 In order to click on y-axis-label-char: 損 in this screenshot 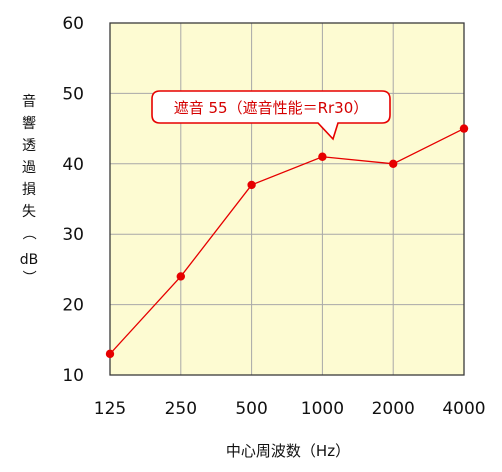, I will do `click(29, 190)`.